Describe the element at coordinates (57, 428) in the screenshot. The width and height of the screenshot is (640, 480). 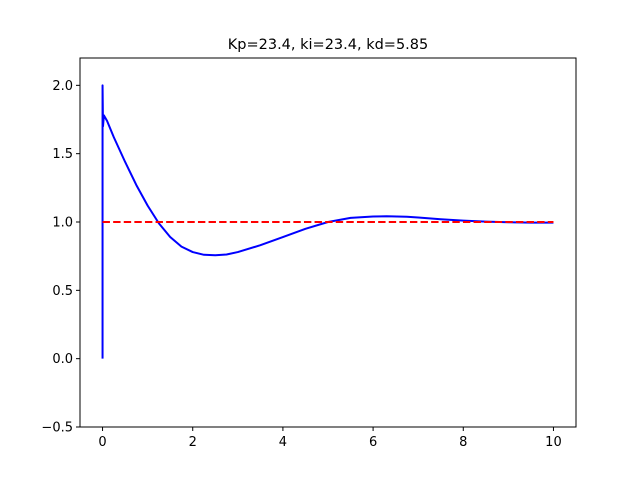
I see `y-tick-label: −0.5` at that location.